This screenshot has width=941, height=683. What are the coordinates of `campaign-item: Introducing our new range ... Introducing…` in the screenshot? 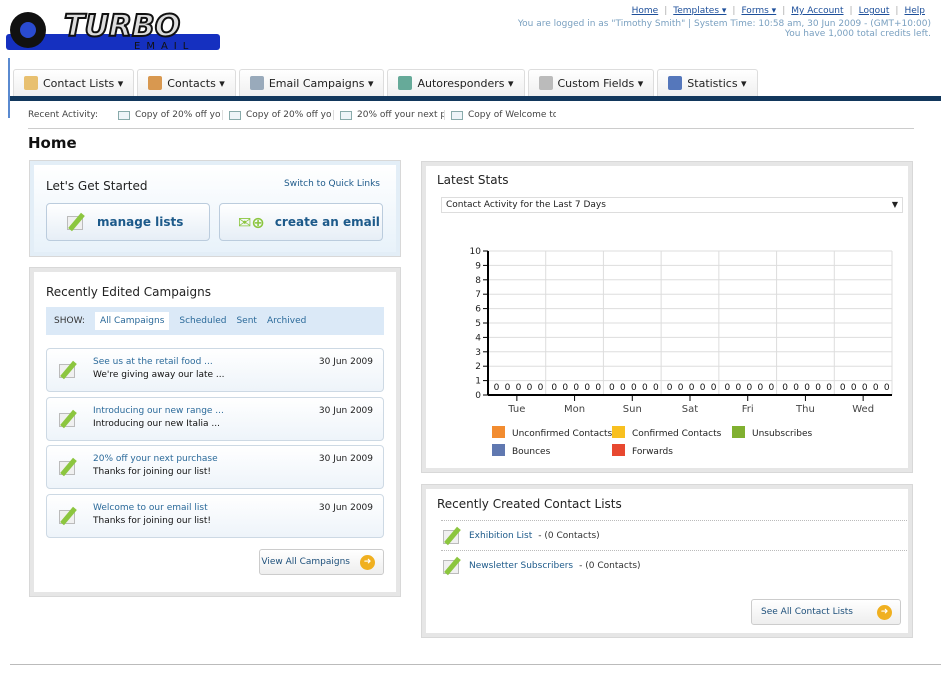 It's located at (215, 418).